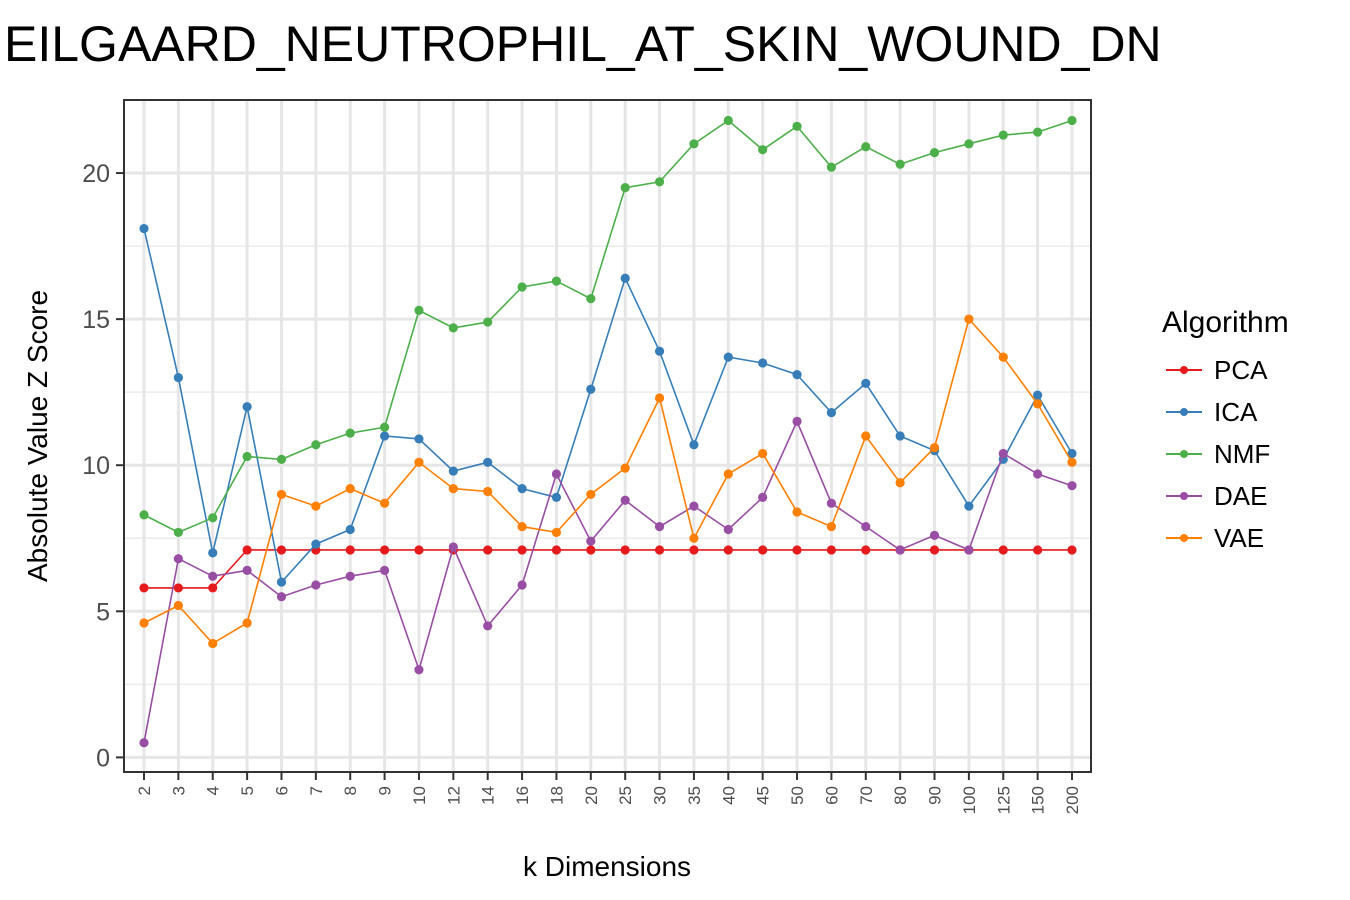  What do you see at coordinates (1038, 800) in the screenshot?
I see `x-tick-label: 150` at bounding box center [1038, 800].